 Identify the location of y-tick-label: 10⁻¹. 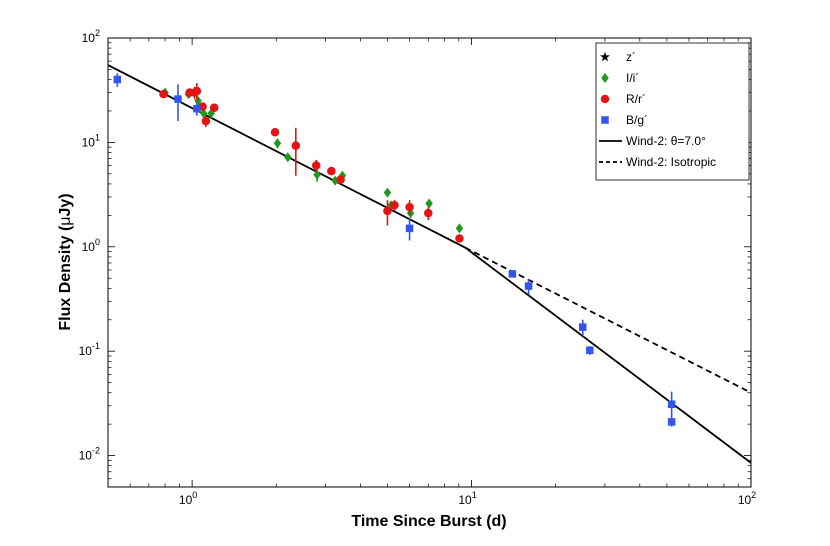
(89, 349).